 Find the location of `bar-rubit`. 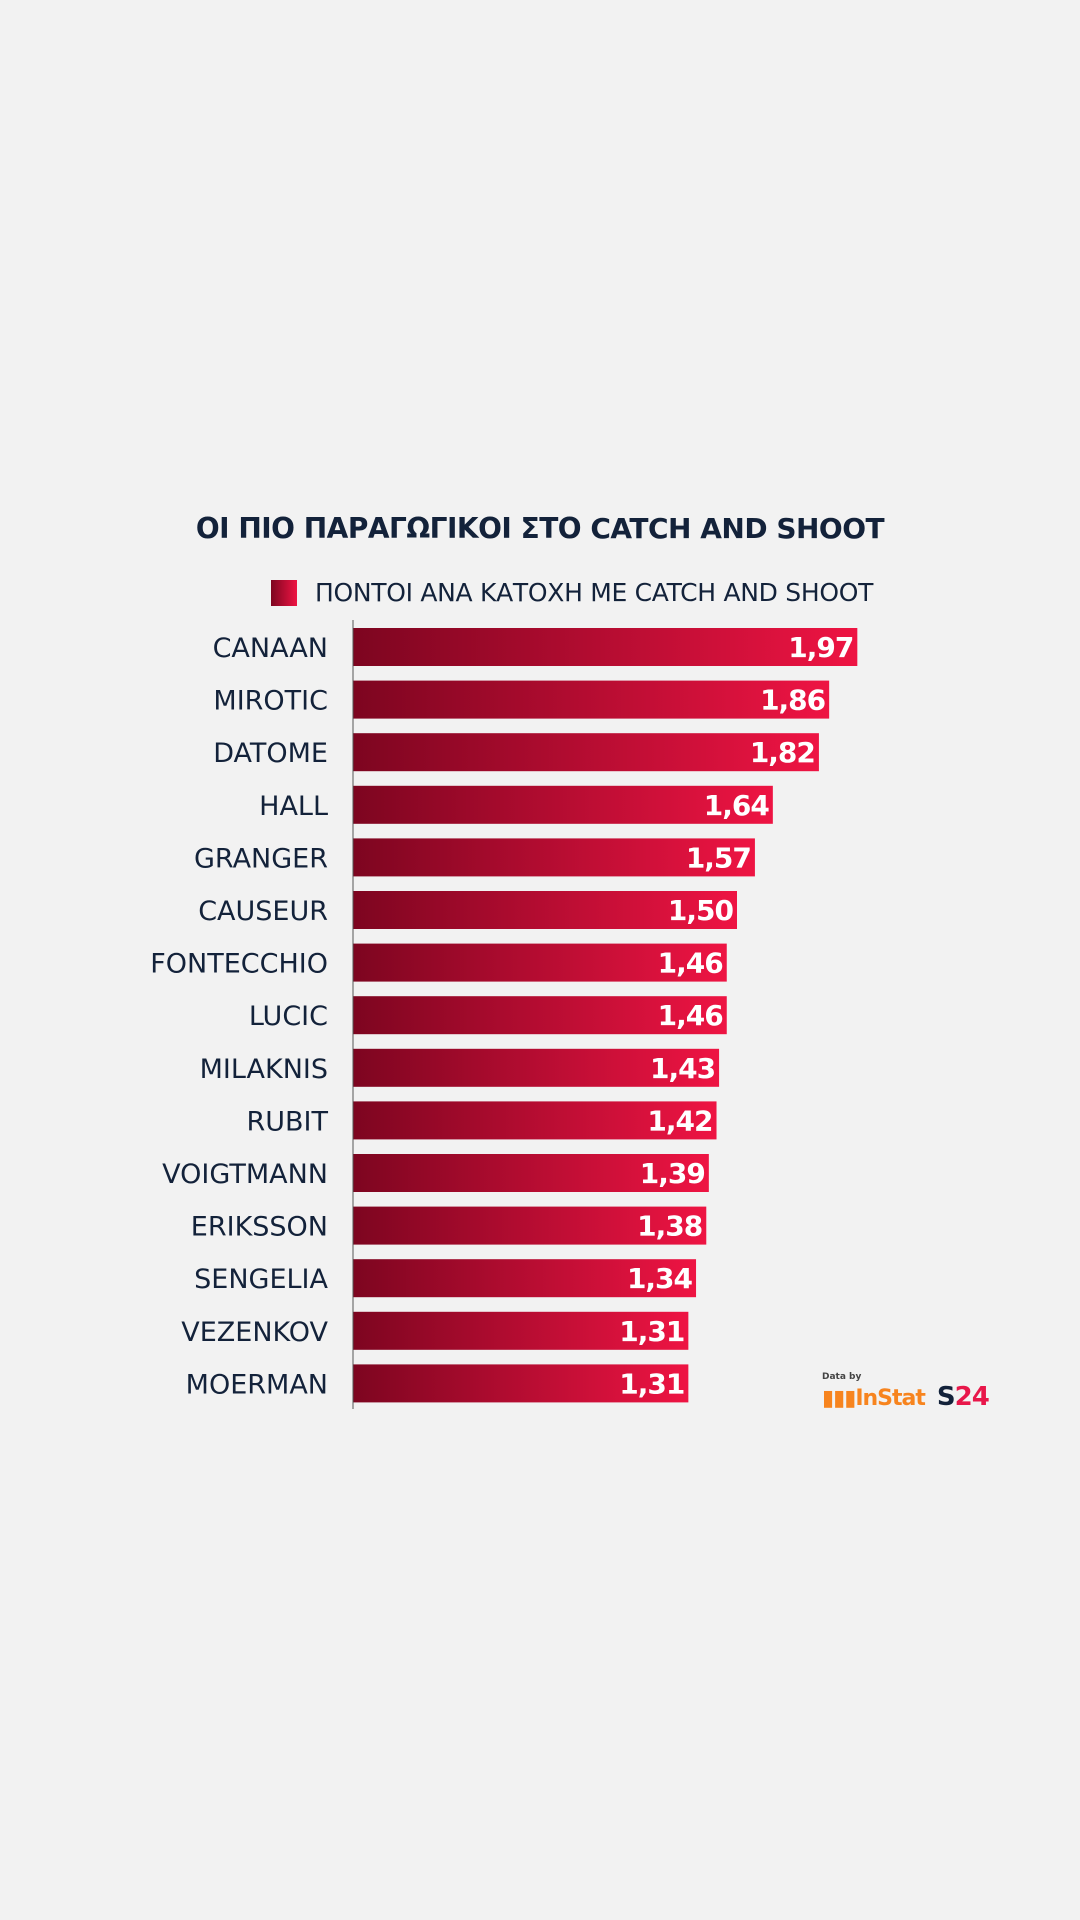

bar-rubit is located at coordinates (535, 1120).